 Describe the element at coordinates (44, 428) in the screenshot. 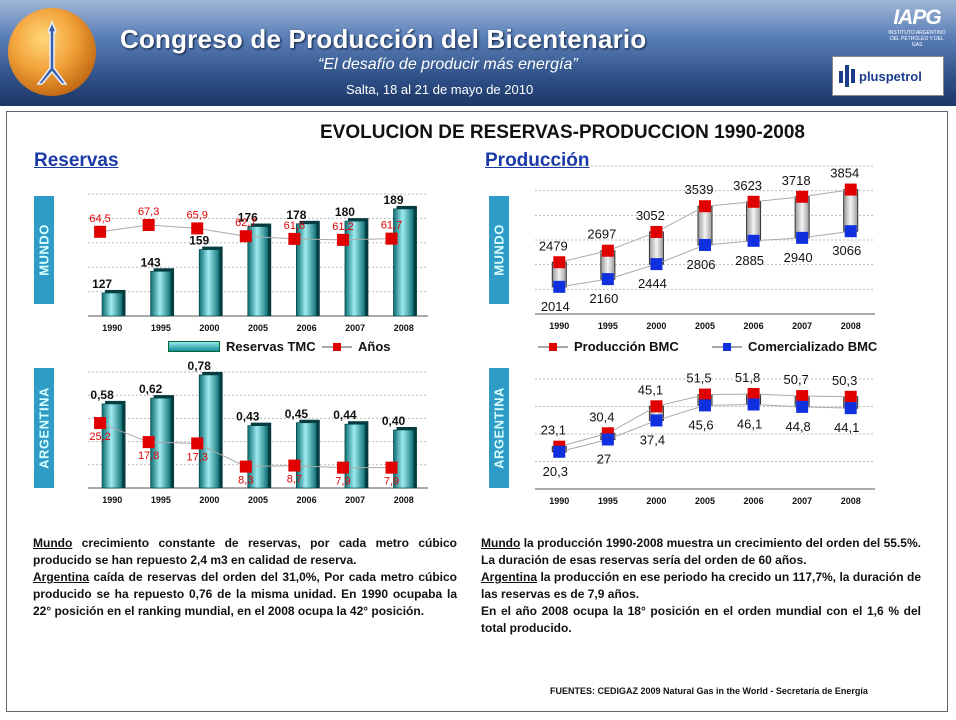

I see `vlabel-argentina-reservas: ARGENTINA` at that location.